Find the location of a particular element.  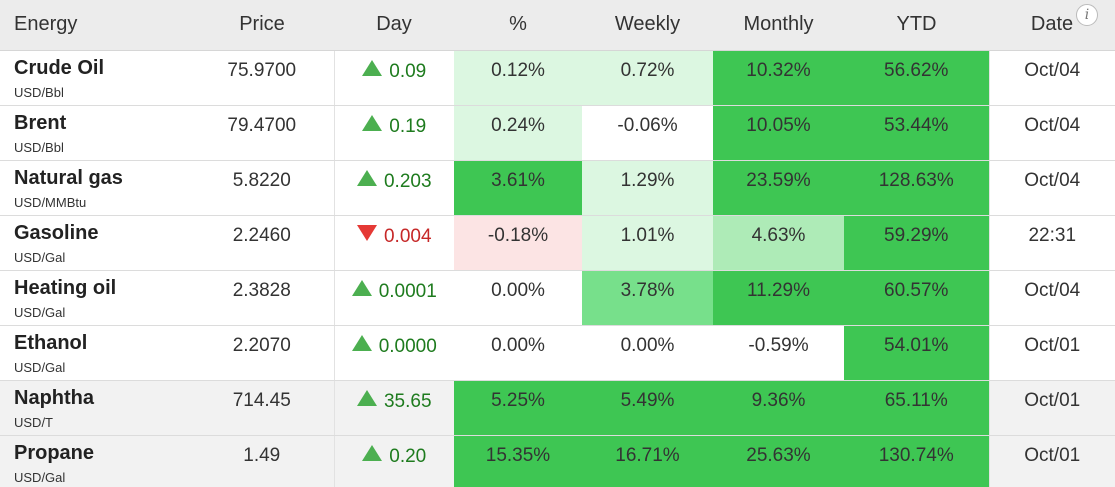

commodity-name-link: Propane is located at coordinates (54, 452).